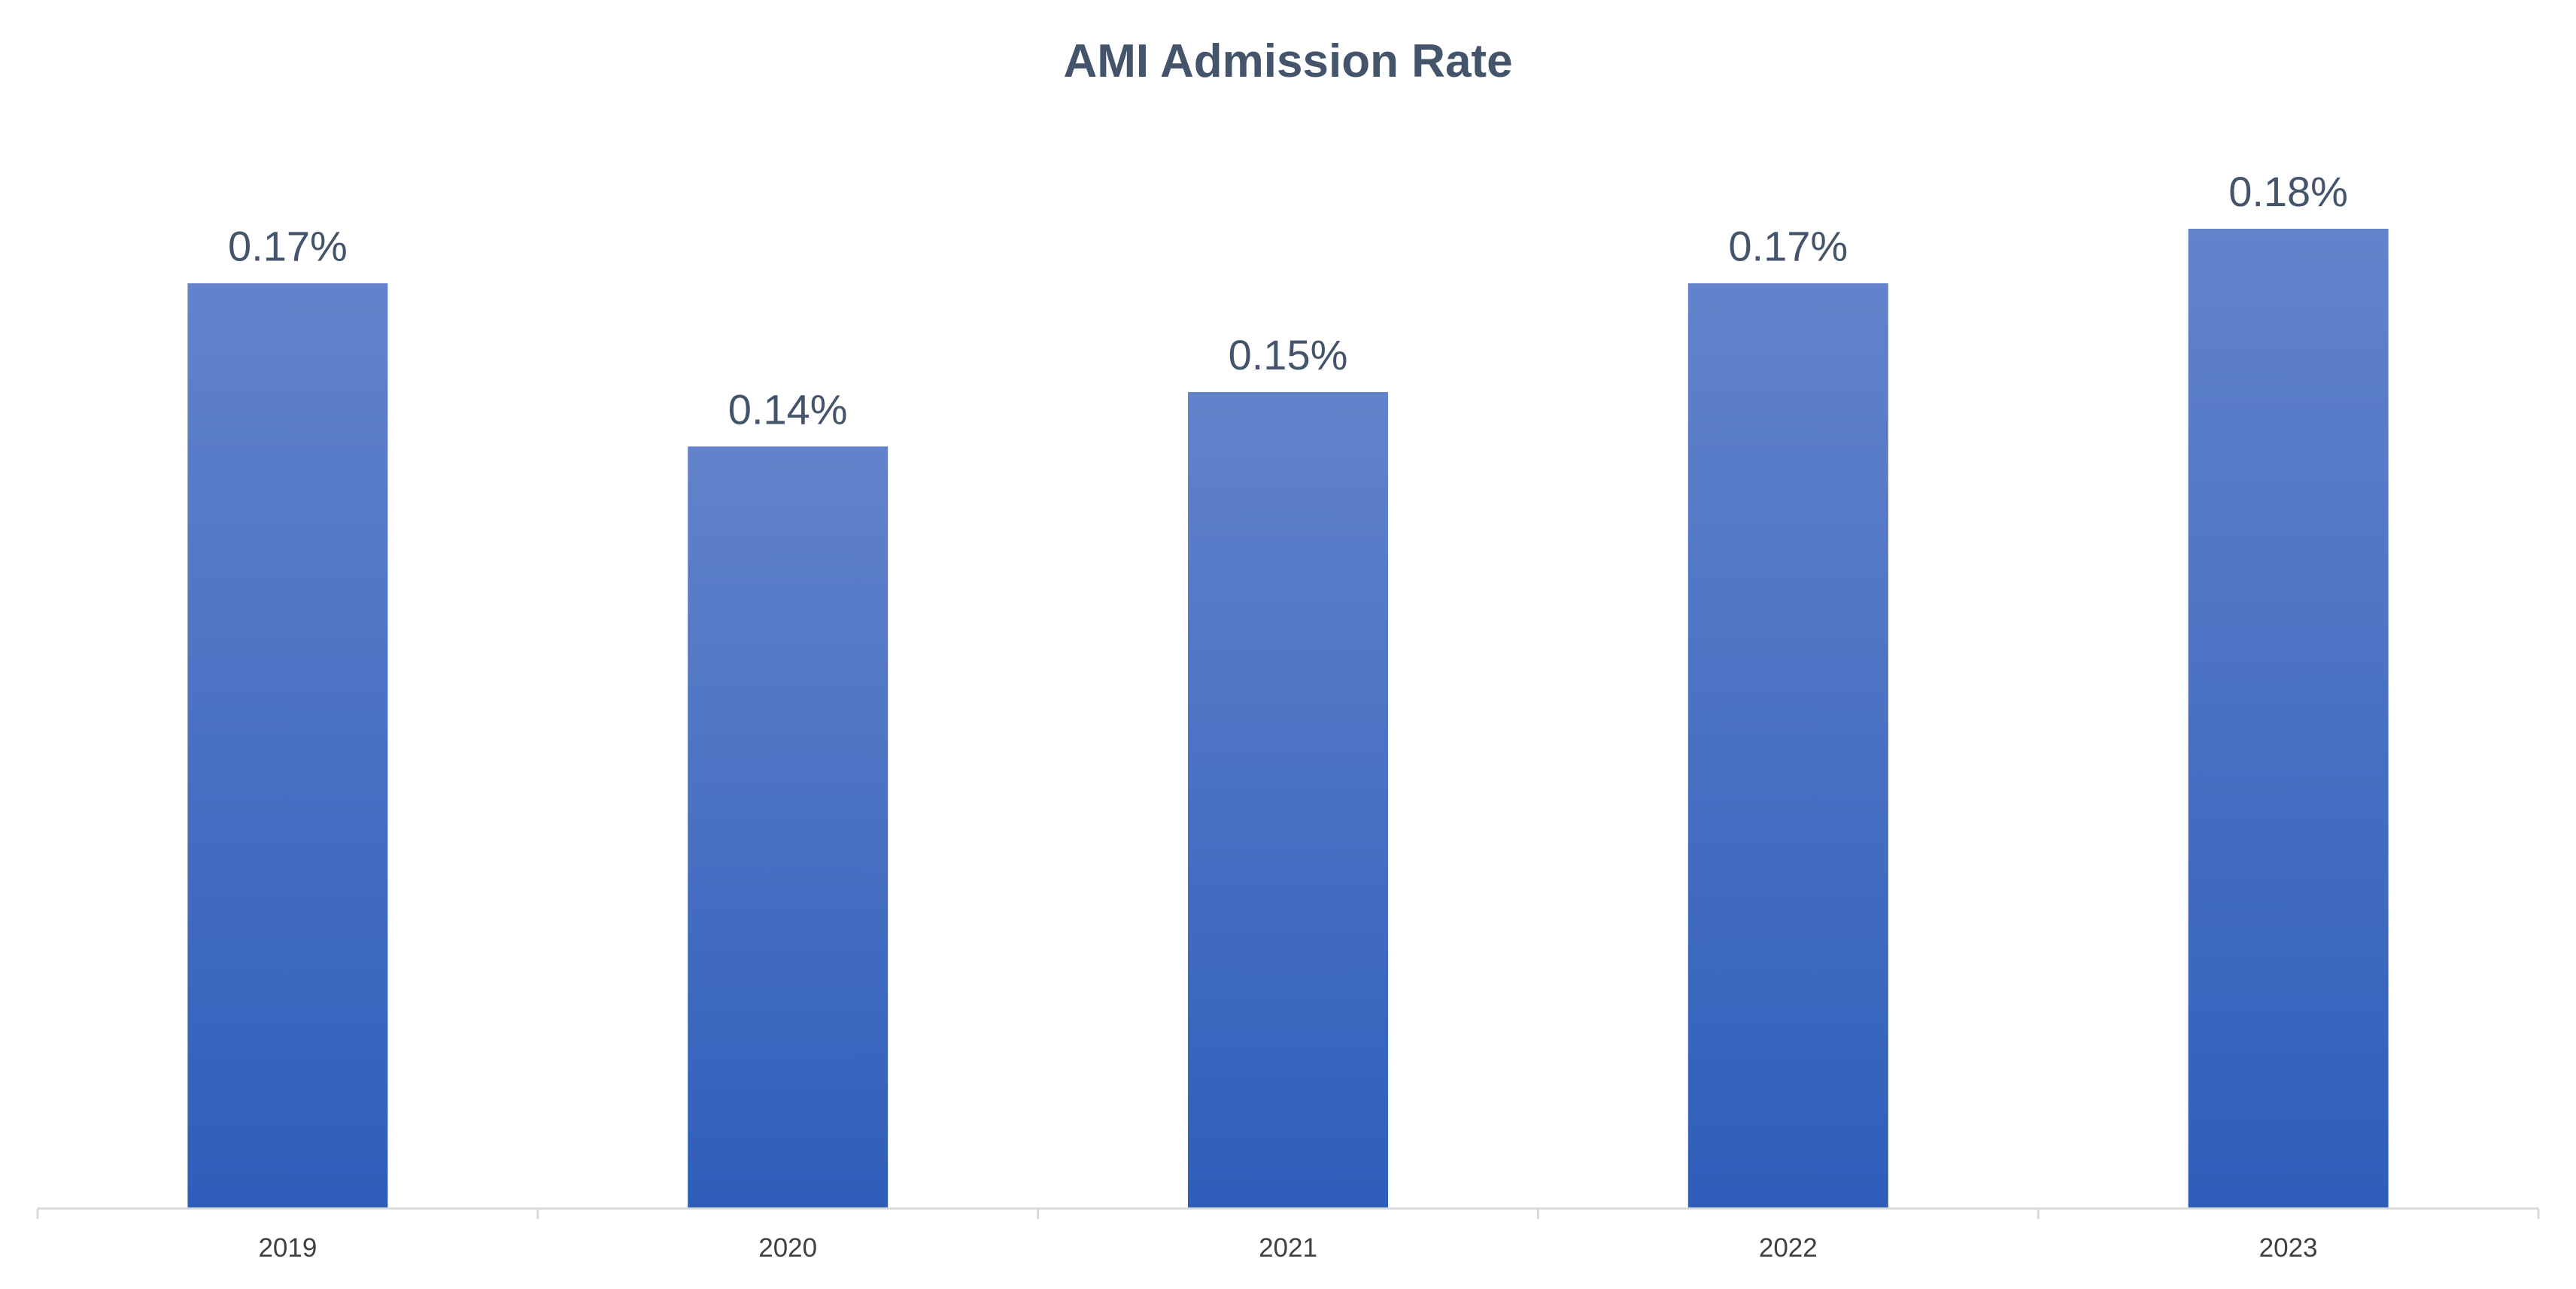 The image size is (2576, 1289). I want to click on x-axis-ticks, so click(1288, 1214).